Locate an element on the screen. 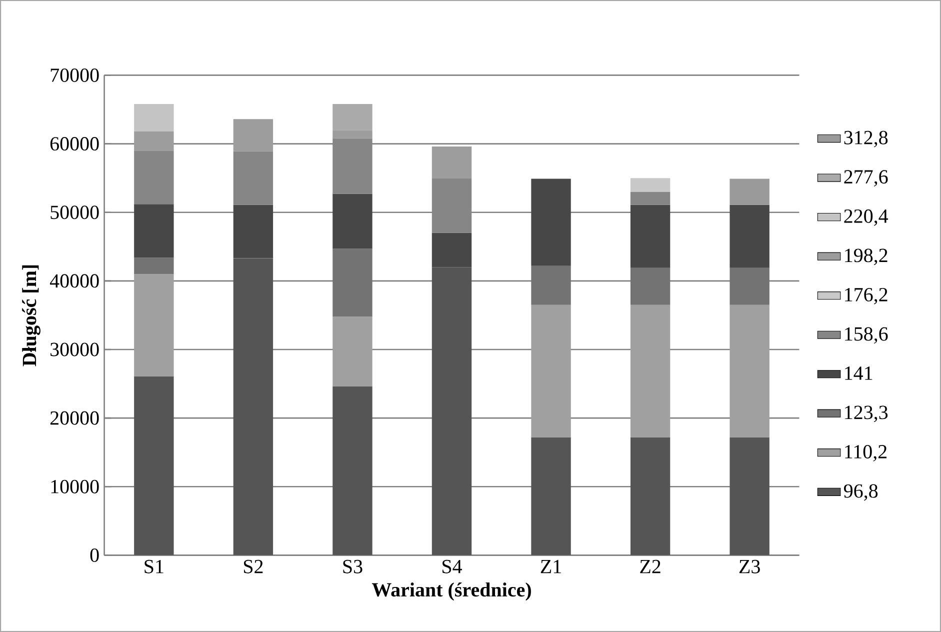 This screenshot has height=632, width=941. x-tick-label: Z2 is located at coordinates (650, 567).